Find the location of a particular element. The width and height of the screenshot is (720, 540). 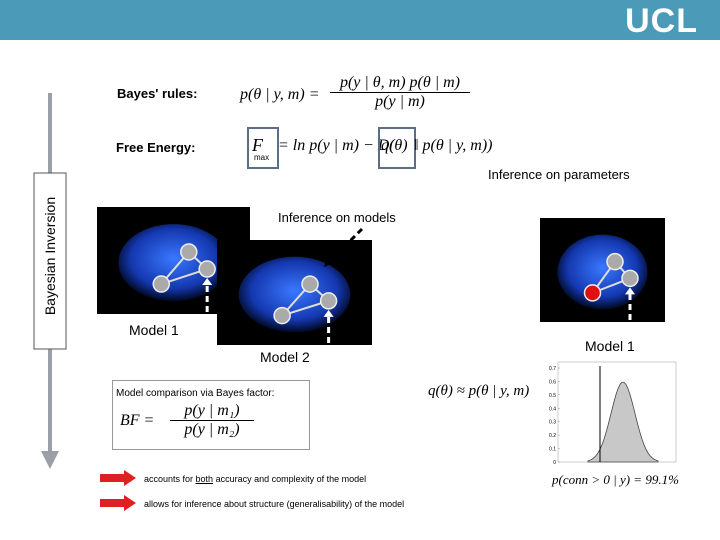

fe-F: F is located at coordinates (257, 145).